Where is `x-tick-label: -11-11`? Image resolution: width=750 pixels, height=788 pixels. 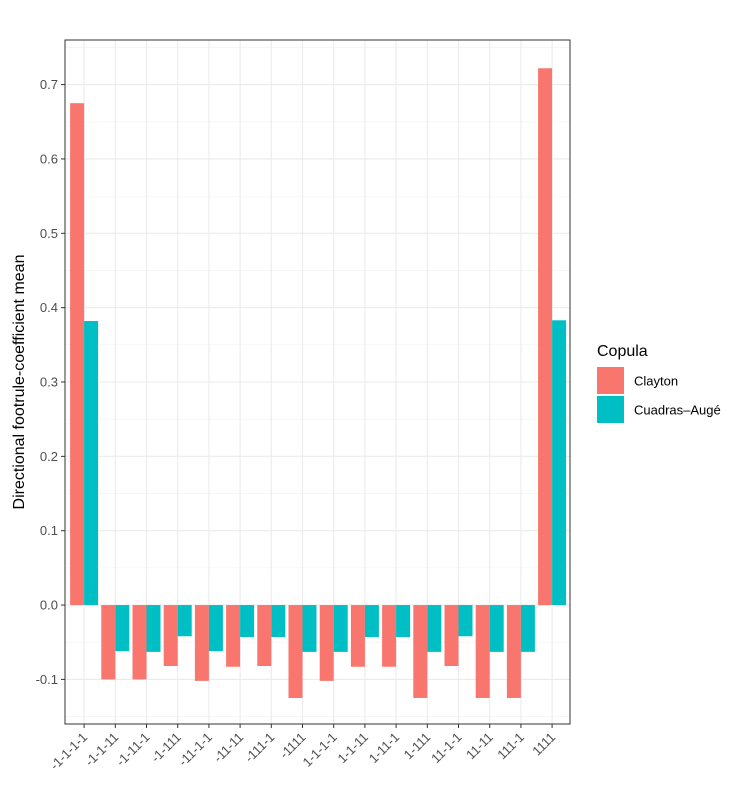 x-tick-label: -11-11 is located at coordinates (228, 748).